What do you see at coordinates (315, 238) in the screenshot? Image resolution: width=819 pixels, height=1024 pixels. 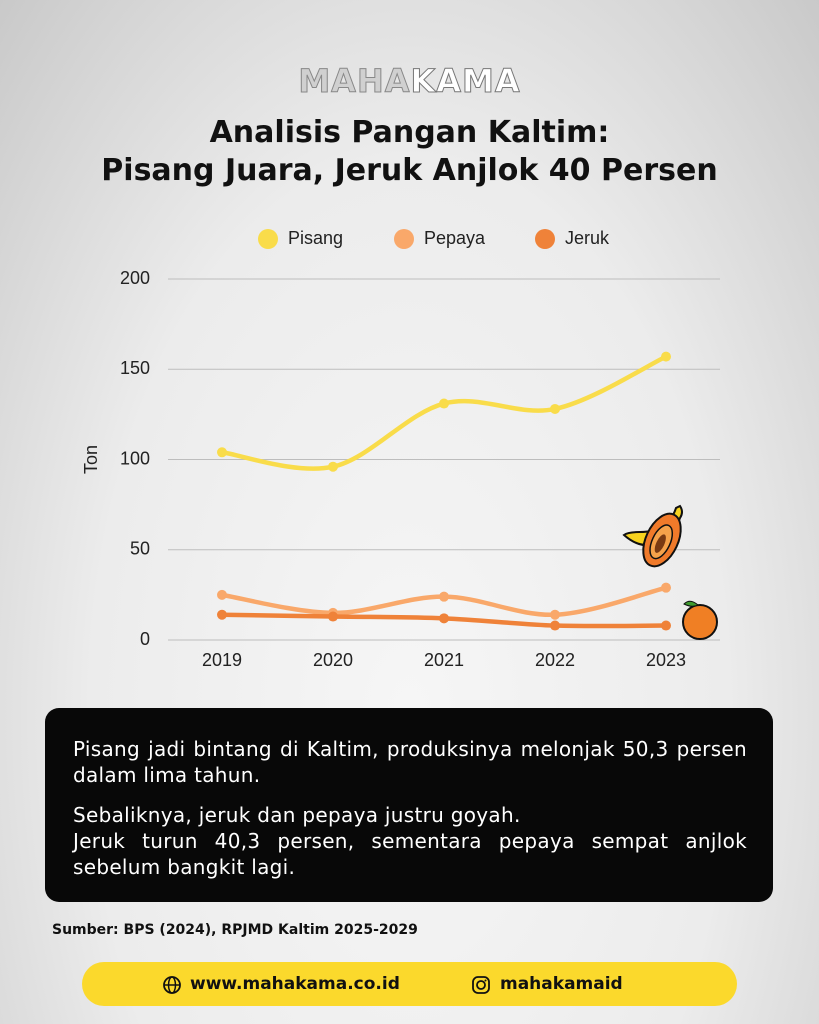 I see `legend-label: Pisang` at bounding box center [315, 238].